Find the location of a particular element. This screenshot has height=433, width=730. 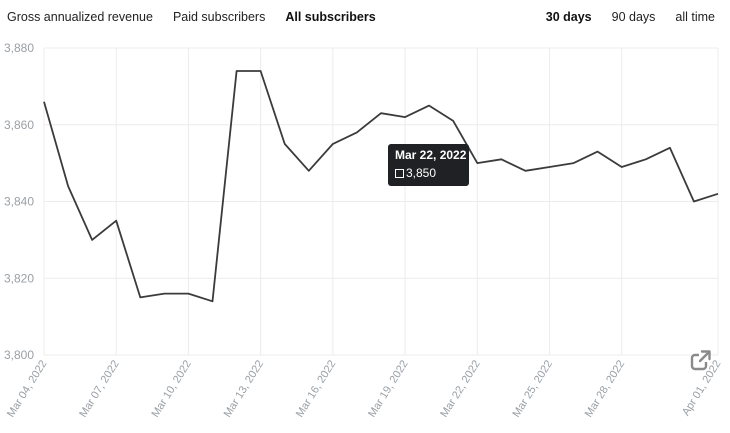

x-tick-label: Mar 13, 2022 is located at coordinates (244, 388).